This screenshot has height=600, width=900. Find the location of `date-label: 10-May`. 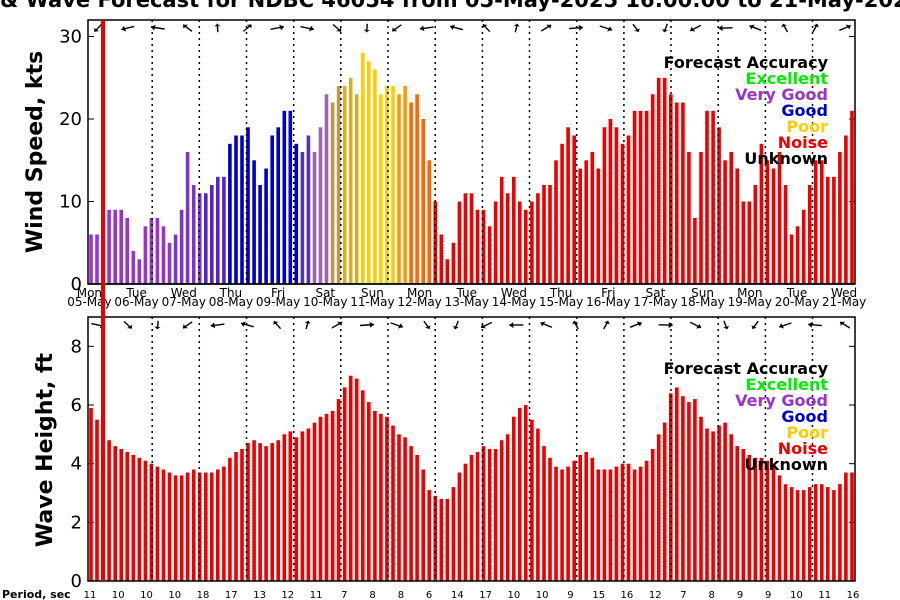

date-label: 10-May is located at coordinates (325, 302).